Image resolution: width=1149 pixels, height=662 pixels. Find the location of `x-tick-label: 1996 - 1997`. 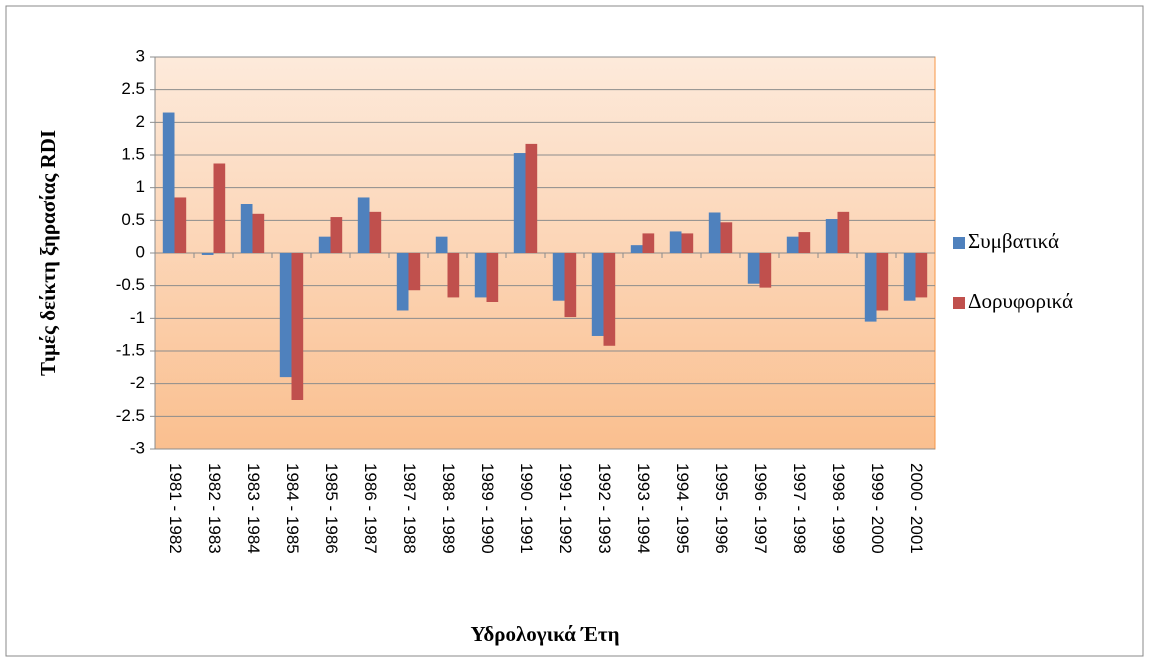

x-tick-label: 1996 - 1997 is located at coordinates (760, 508).